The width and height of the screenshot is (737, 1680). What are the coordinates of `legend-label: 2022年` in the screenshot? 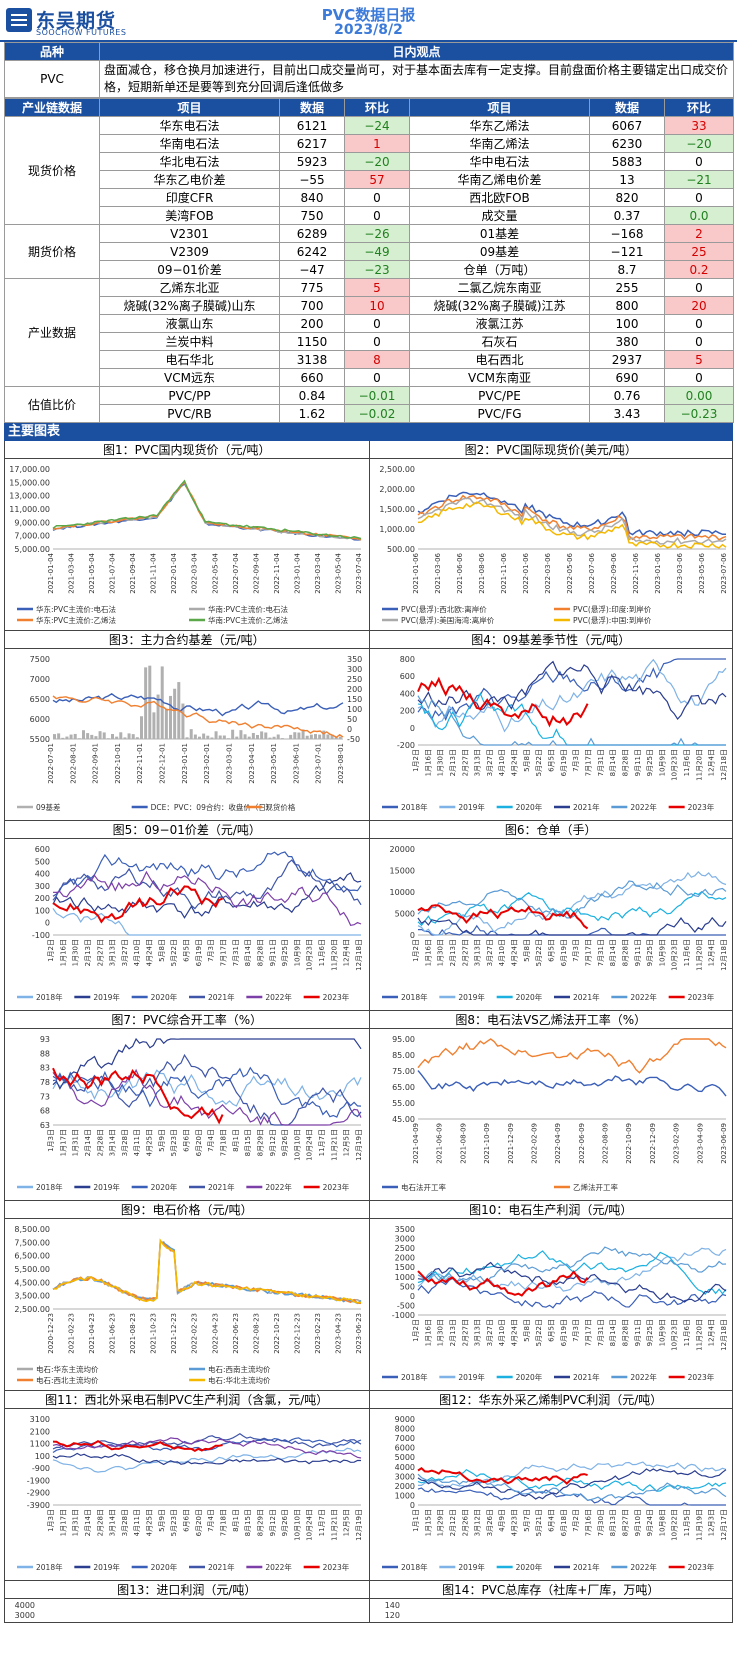 It's located at (643, 997).